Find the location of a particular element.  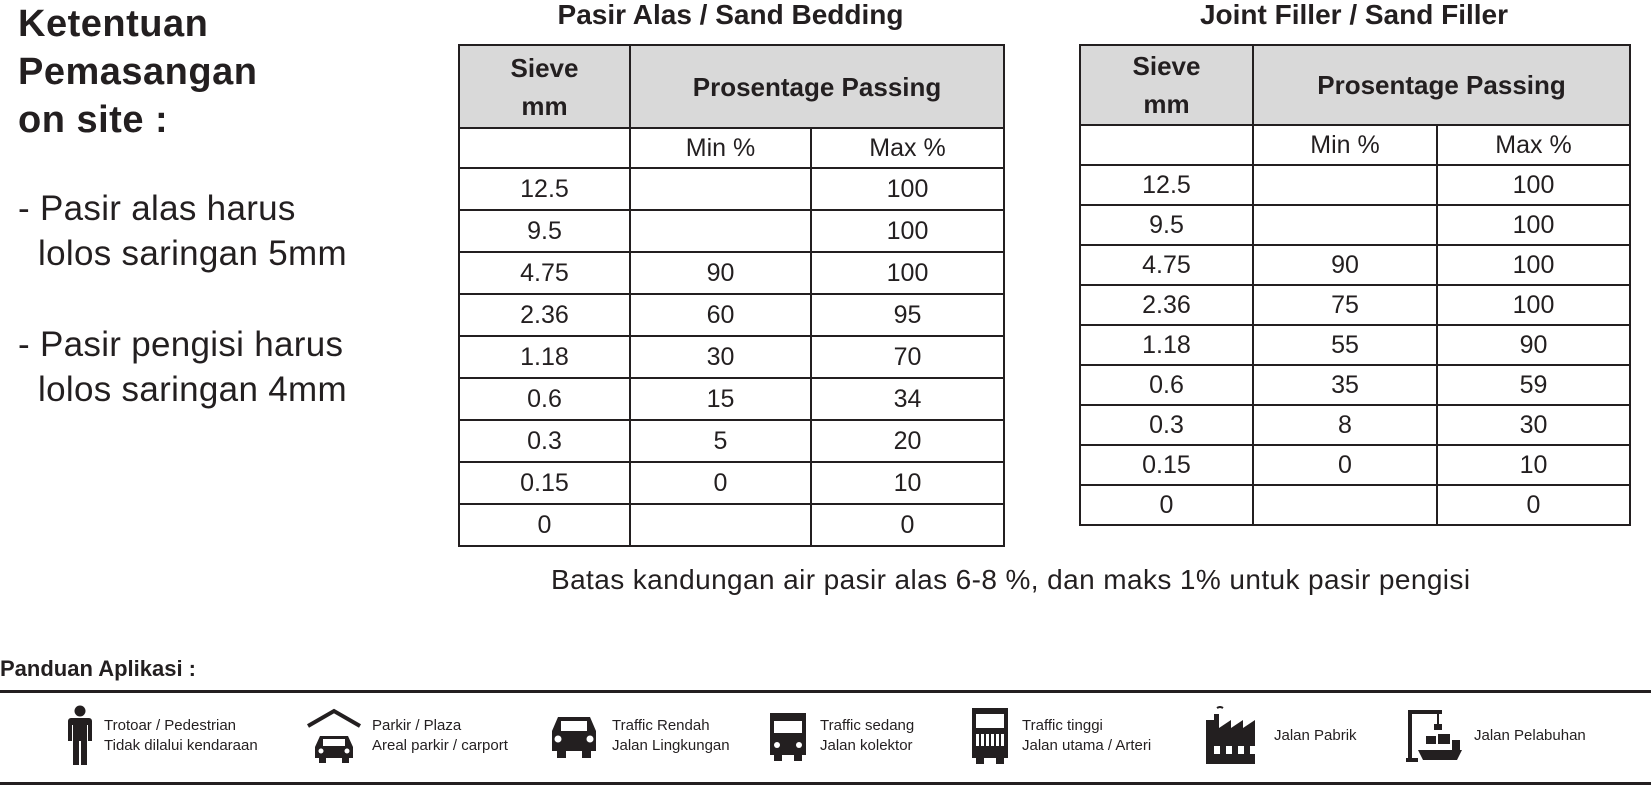

cell-sieve-size: 12.5 is located at coordinates (1166, 185).